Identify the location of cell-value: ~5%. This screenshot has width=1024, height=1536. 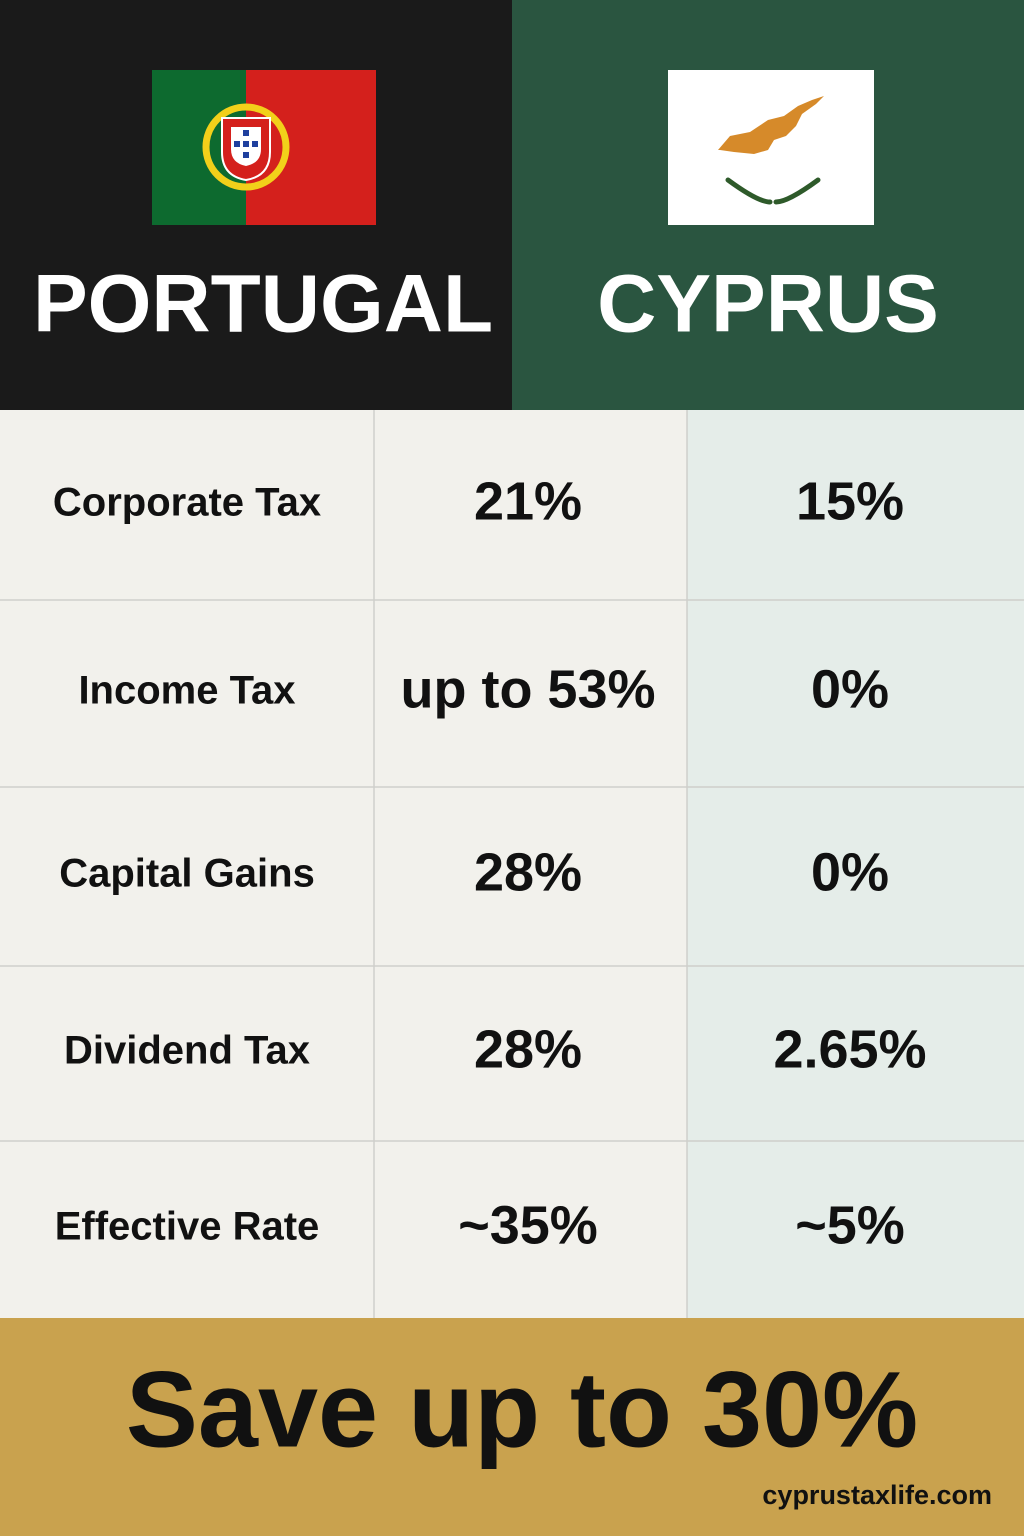
(850, 1225).